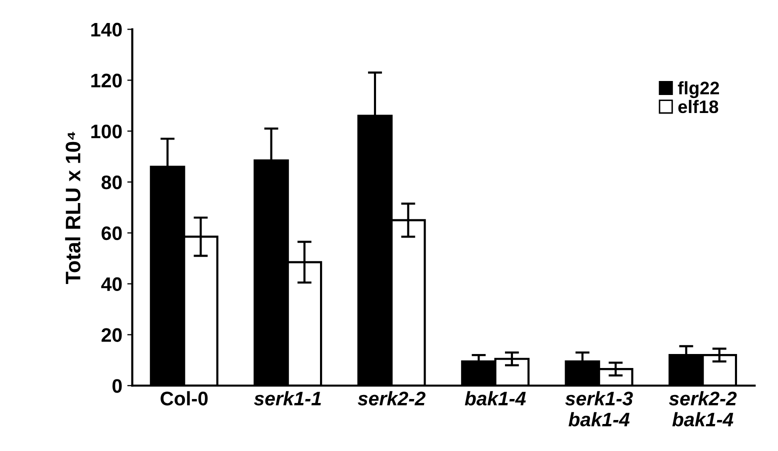  What do you see at coordinates (599, 408) in the screenshot?
I see `x-tick-label: serk1-3 bak1-4` at bounding box center [599, 408].